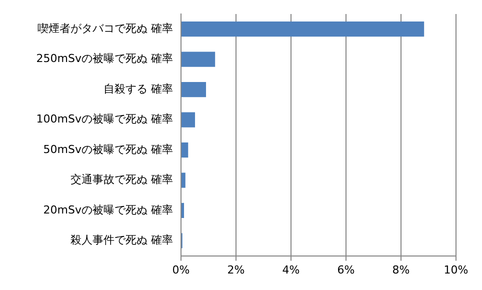 This screenshot has width=482, height=290. What do you see at coordinates (236, 269) in the screenshot?
I see `x-tick-label: 2%` at bounding box center [236, 269].